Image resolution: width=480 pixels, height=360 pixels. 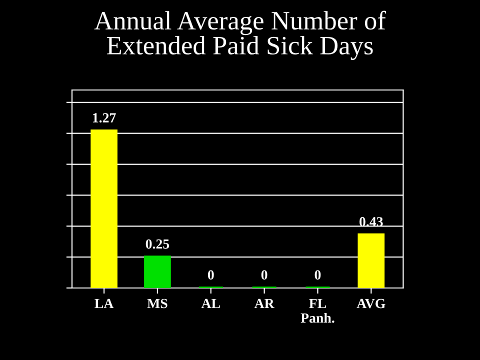 I want to click on x-tick-label: LA, so click(x=104, y=303).